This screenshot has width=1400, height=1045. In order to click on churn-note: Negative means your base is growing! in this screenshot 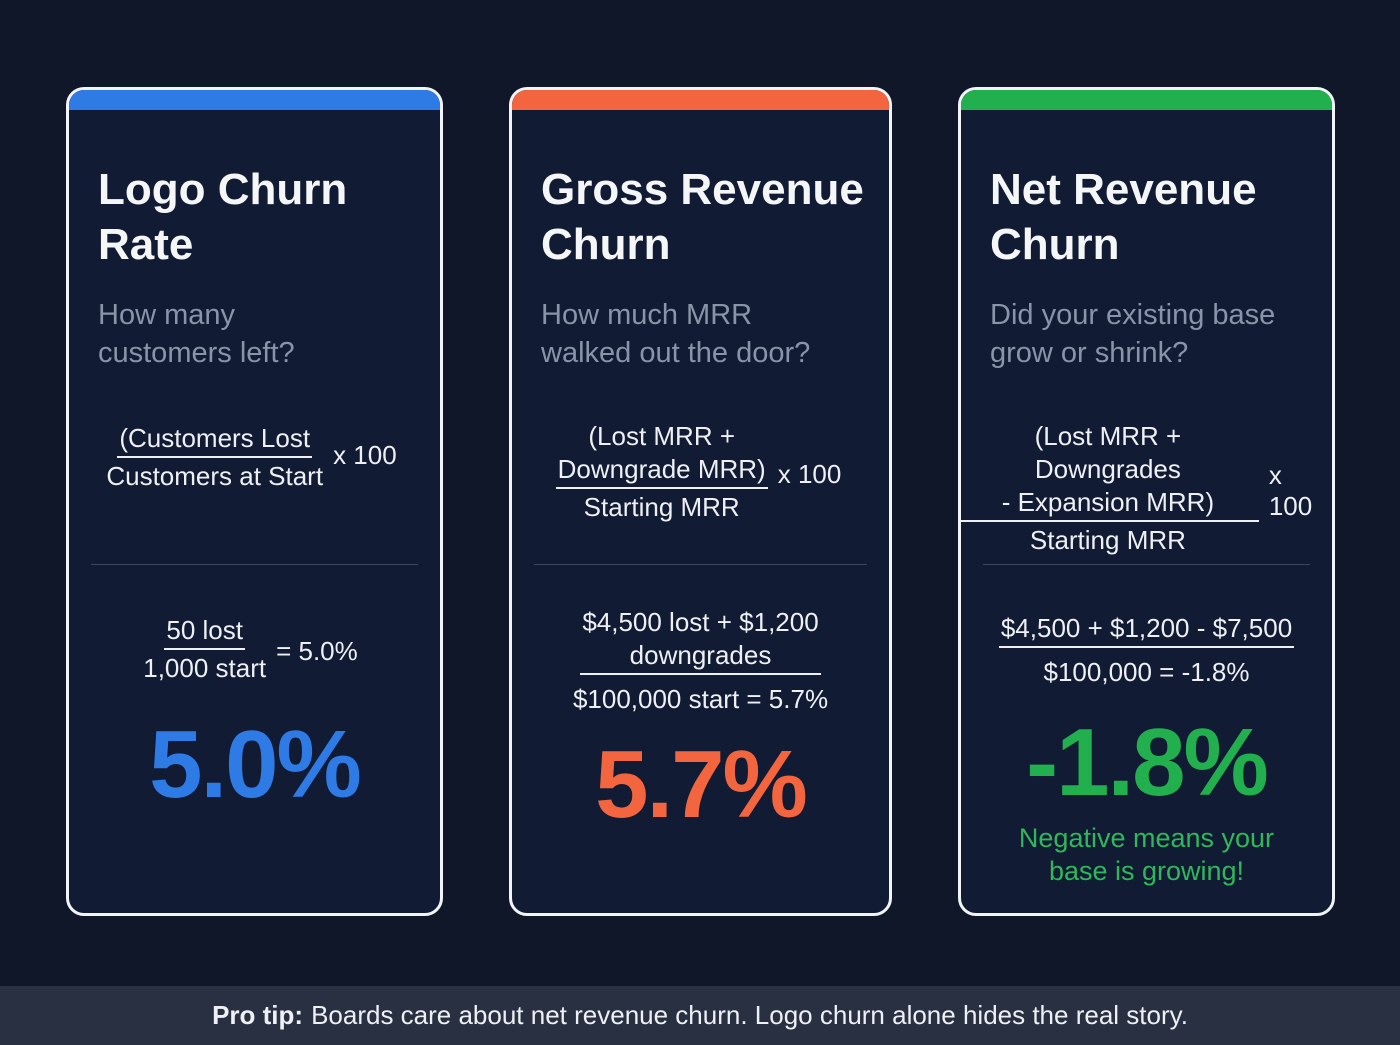, I will do `click(1146, 855)`.